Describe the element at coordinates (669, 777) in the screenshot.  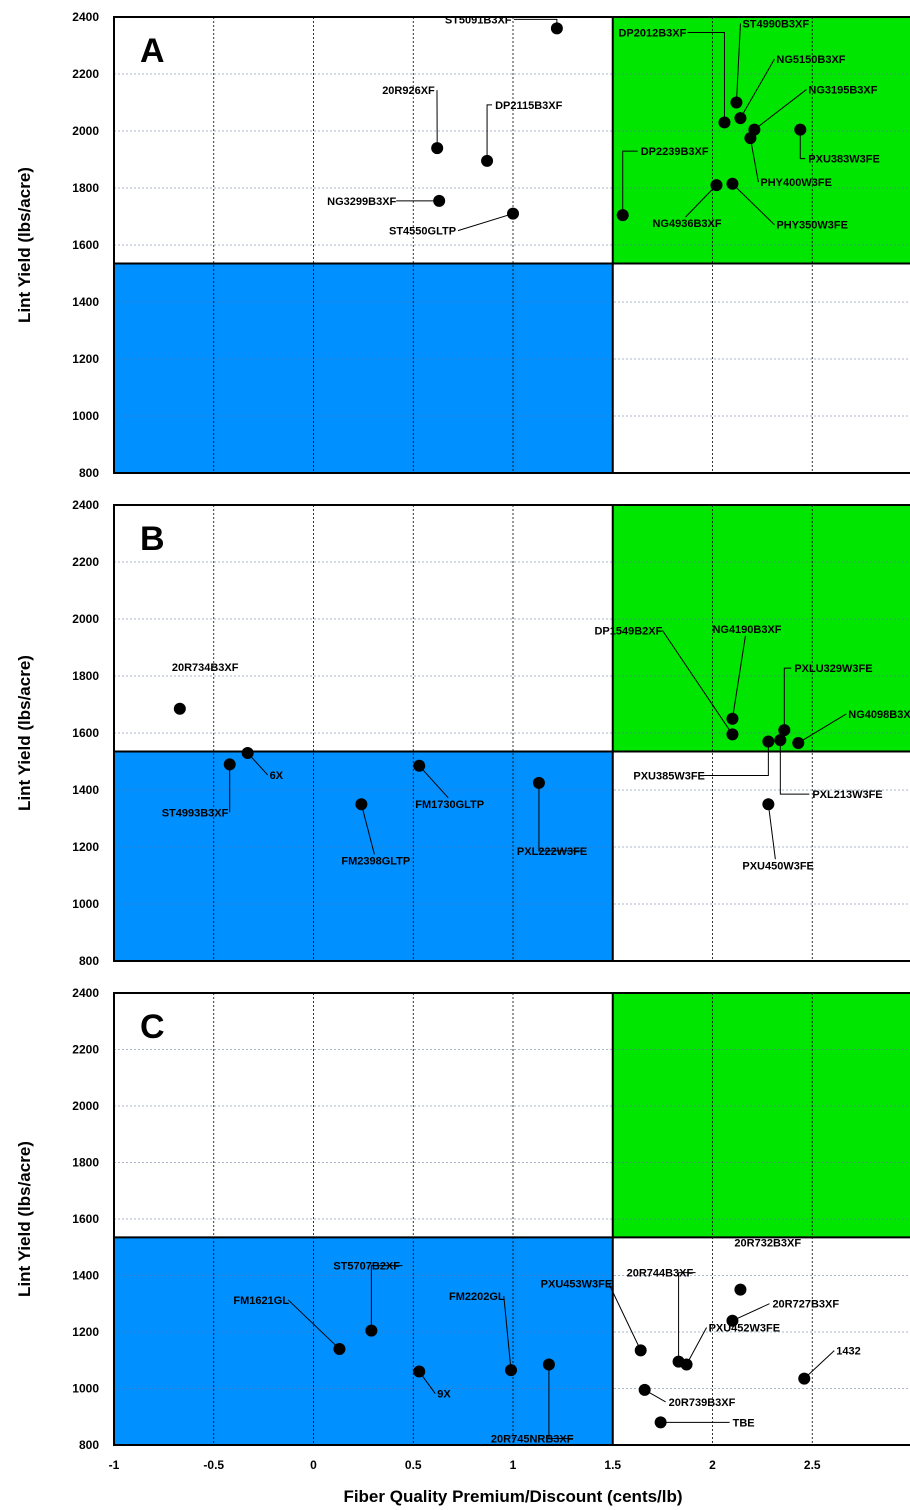
I see `point-label: PXU385W3FE` at that location.